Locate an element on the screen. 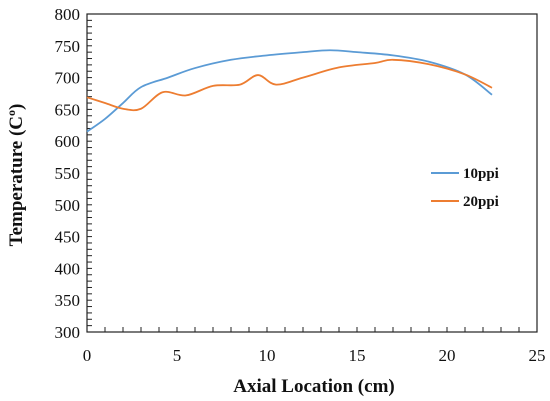 This screenshot has width=550, height=401. x-axis-ticks: 0 5 10 15 20 25 is located at coordinates (314, 355).